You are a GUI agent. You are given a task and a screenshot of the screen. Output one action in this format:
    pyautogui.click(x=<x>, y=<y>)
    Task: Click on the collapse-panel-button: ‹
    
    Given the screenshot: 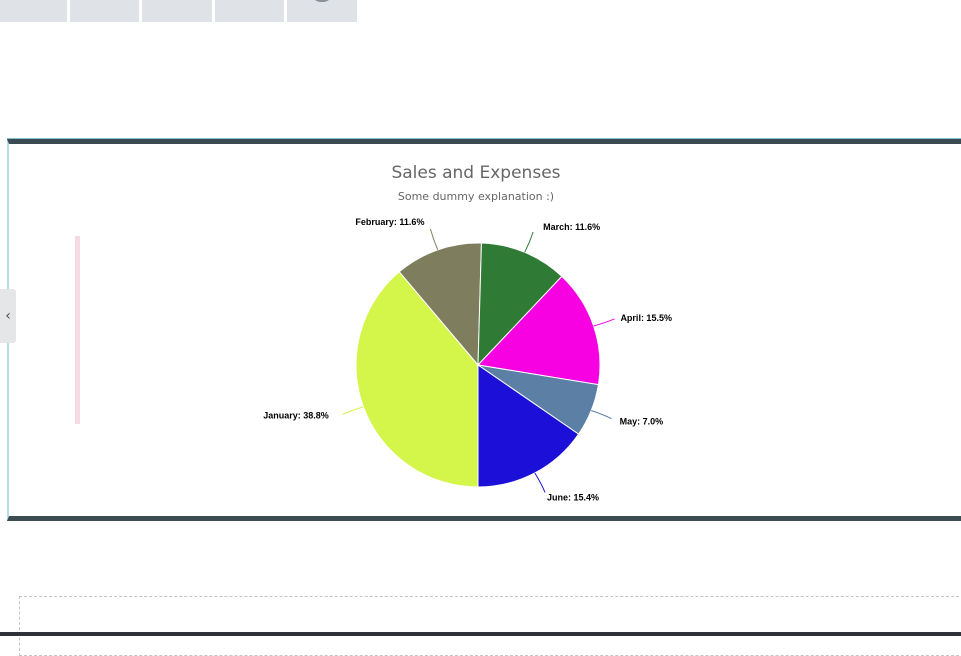 What is the action you would take?
    pyautogui.click(x=8, y=316)
    